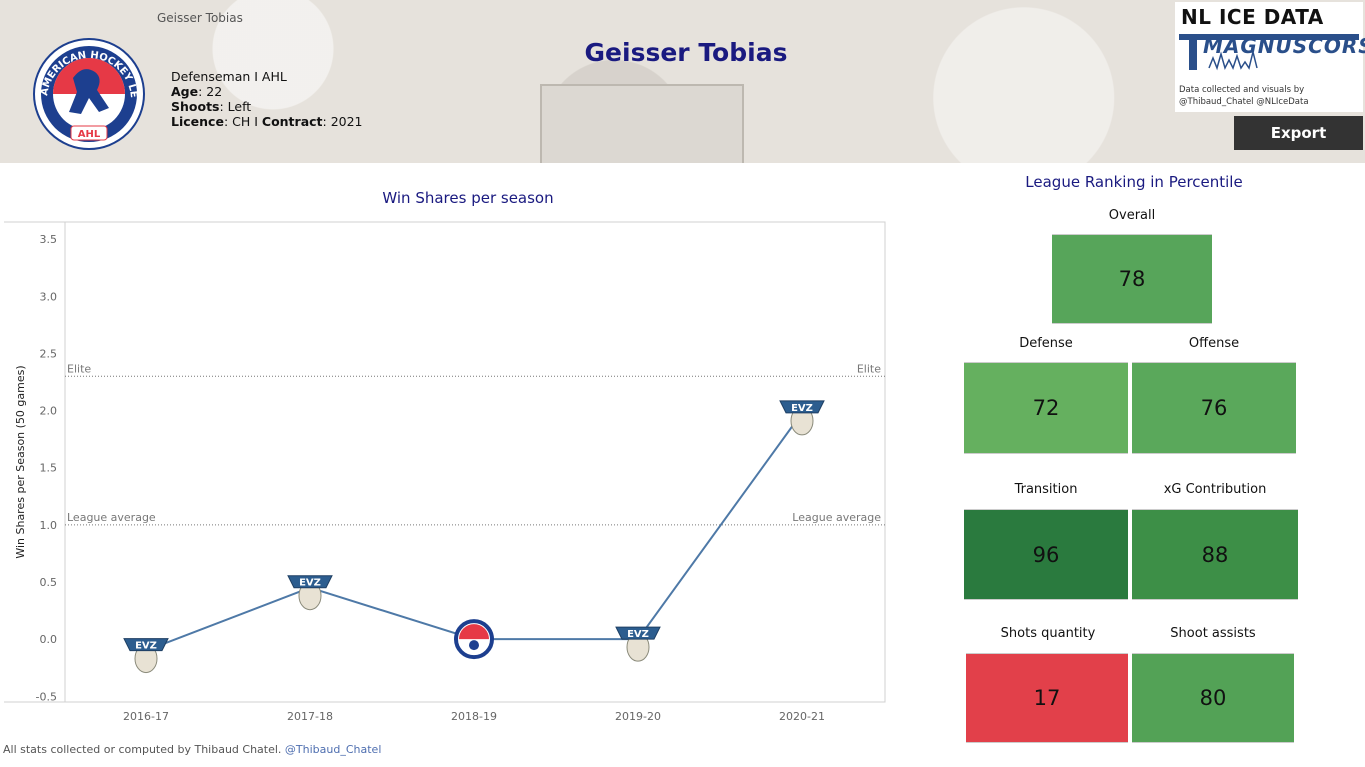 The image size is (1365, 767). I want to click on age-label: Age, so click(185, 91).